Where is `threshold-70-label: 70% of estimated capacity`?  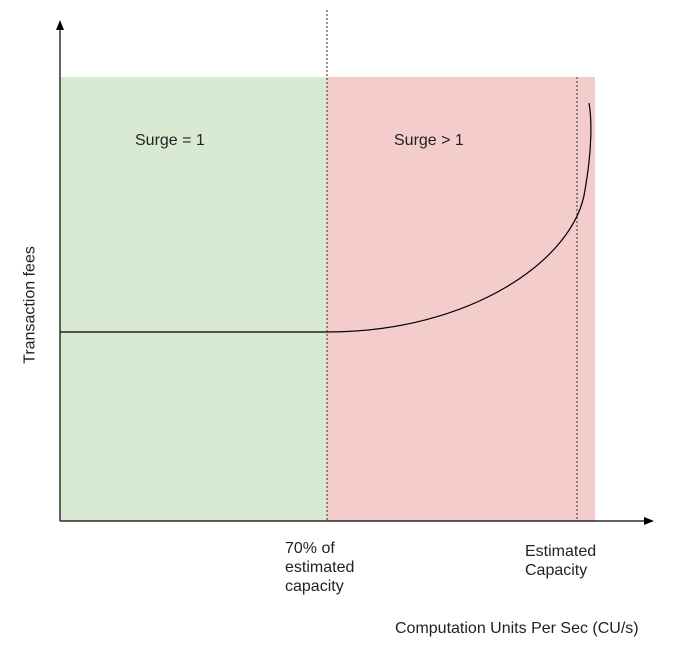 threshold-70-label: 70% of estimated capacity is located at coordinates (319, 567).